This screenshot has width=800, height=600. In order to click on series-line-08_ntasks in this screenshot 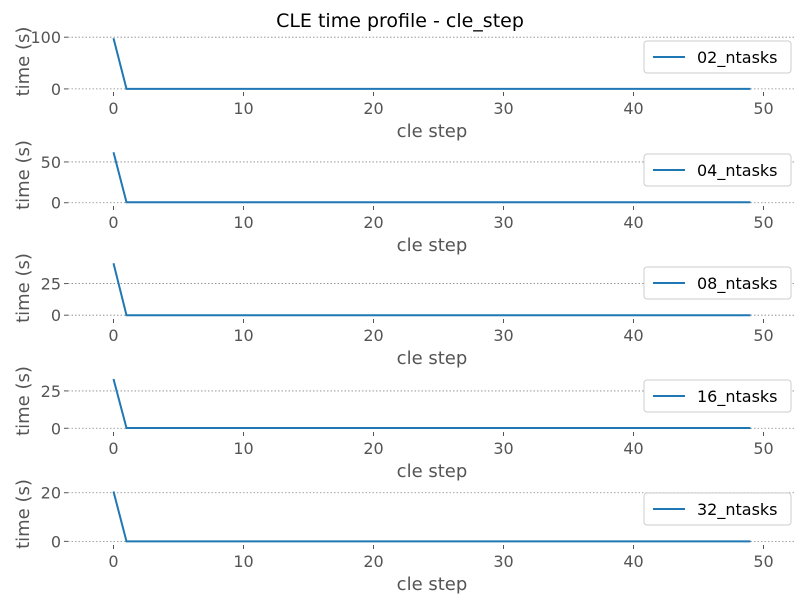, I will do `click(431, 290)`.